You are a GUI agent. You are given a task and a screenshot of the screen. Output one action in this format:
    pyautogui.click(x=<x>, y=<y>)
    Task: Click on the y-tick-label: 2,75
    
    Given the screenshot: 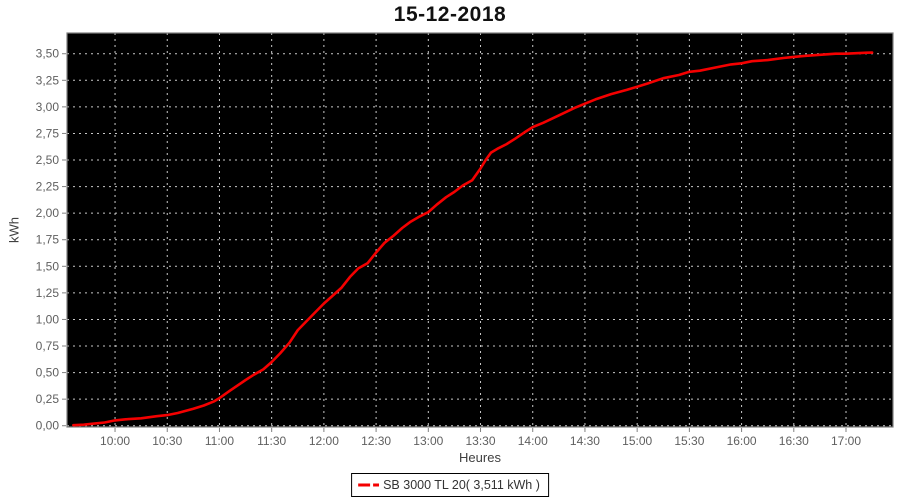 What is the action you would take?
    pyautogui.click(x=48, y=133)
    